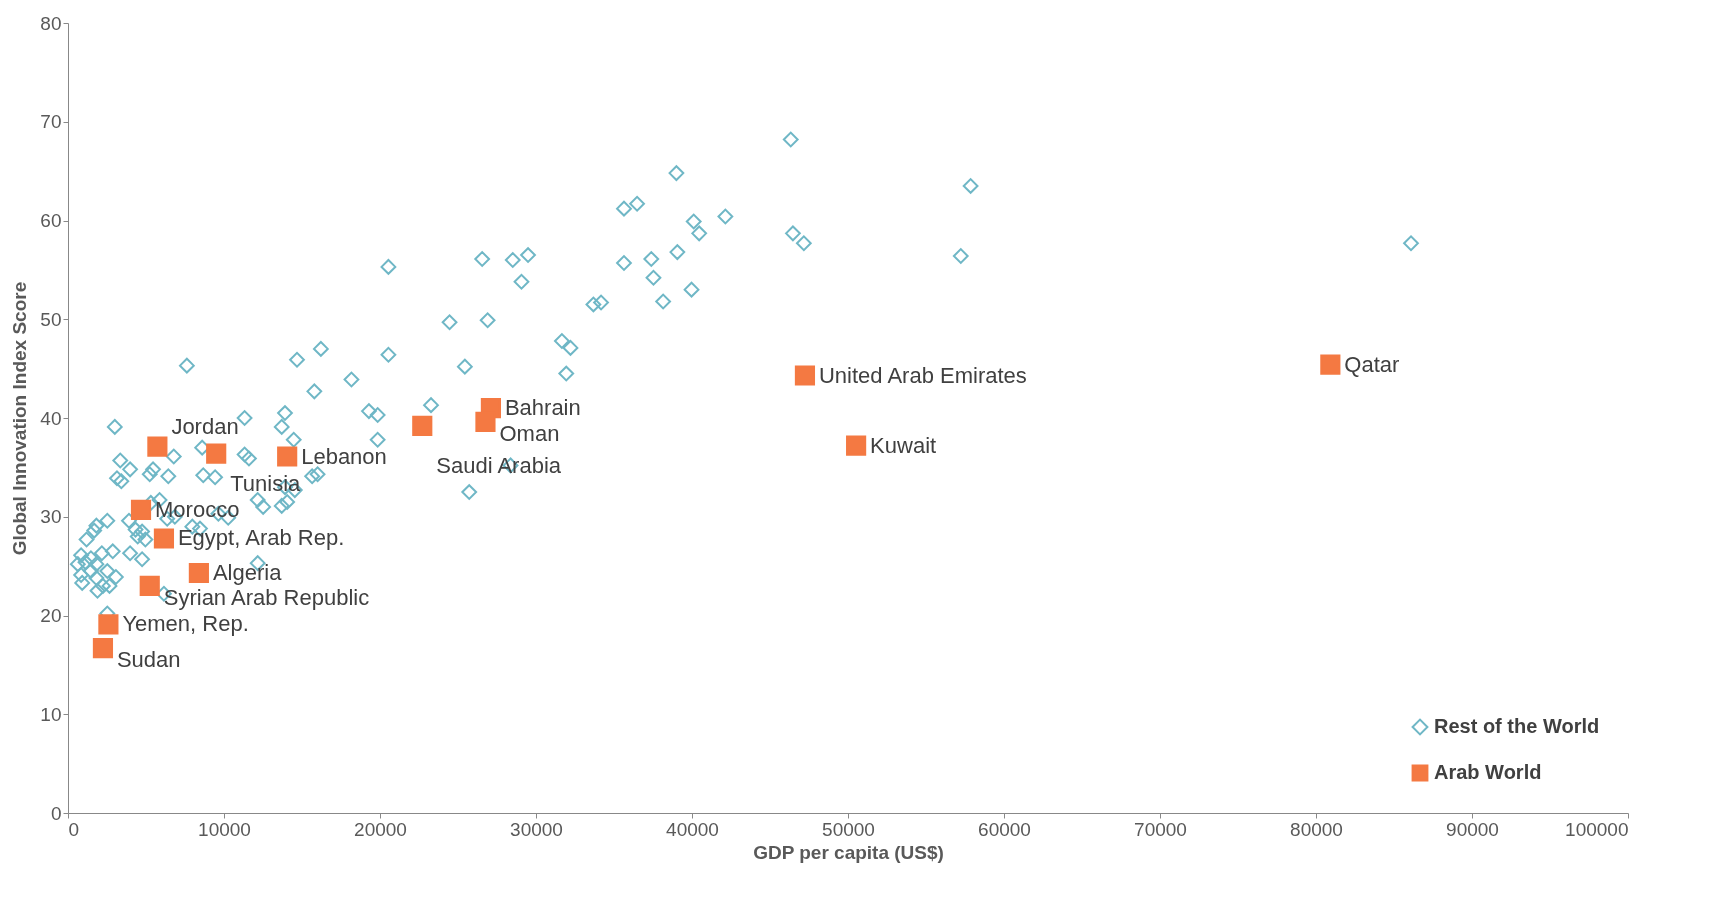 This screenshot has width=1712, height=904. Describe the element at coordinates (1372, 364) in the screenshot. I see `annotation: Qatar` at that location.